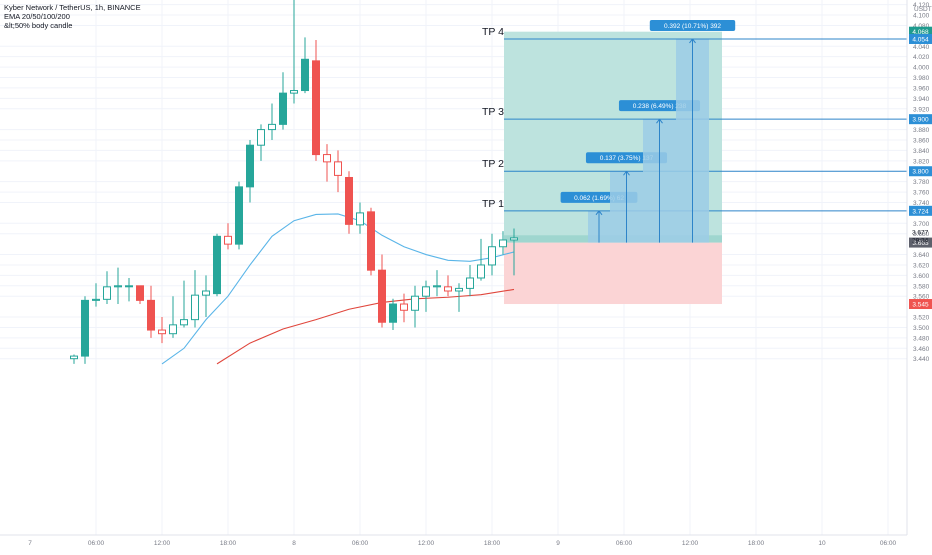  I want to click on tp-stat-label: 0.137 (3.75%) 137, so click(627, 158).